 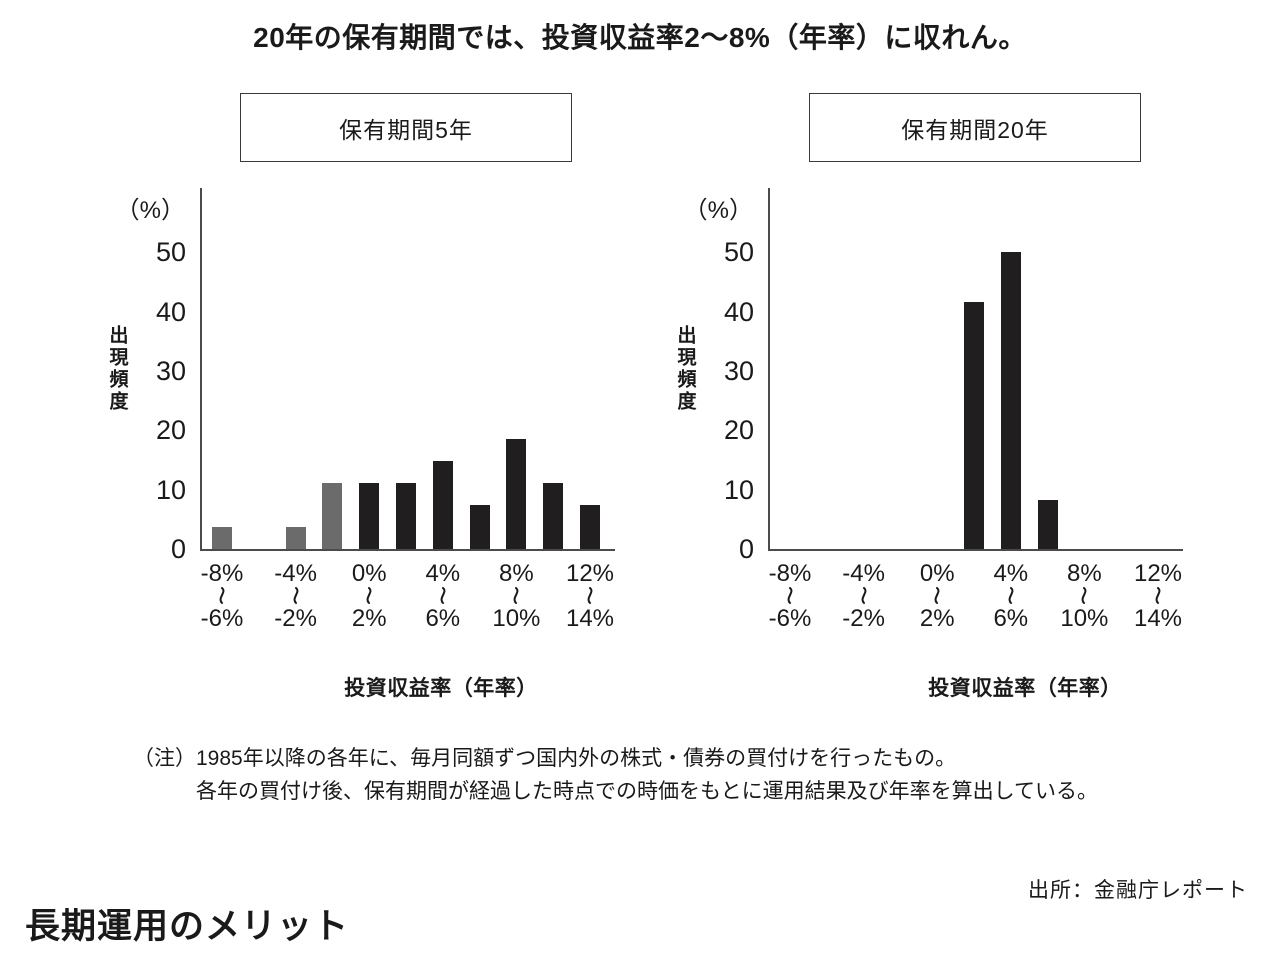 I want to click on source-credit: 出所：金融庁レポート, so click(x=1138, y=890).